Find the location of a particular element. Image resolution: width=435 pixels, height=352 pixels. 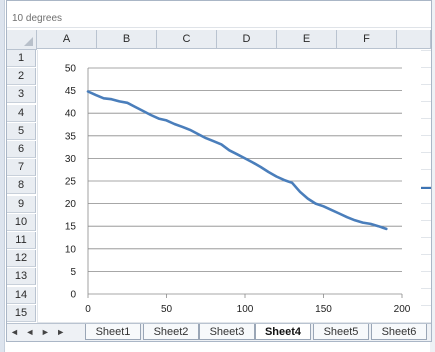

x-tick-label: 100 is located at coordinates (245, 309).